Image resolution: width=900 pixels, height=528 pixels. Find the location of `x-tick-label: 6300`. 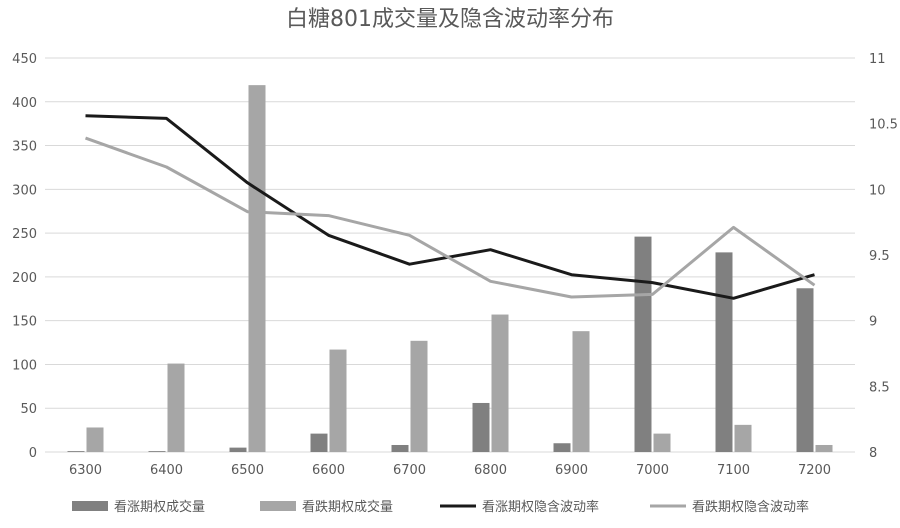

x-tick-label: 6300 is located at coordinates (85, 470).